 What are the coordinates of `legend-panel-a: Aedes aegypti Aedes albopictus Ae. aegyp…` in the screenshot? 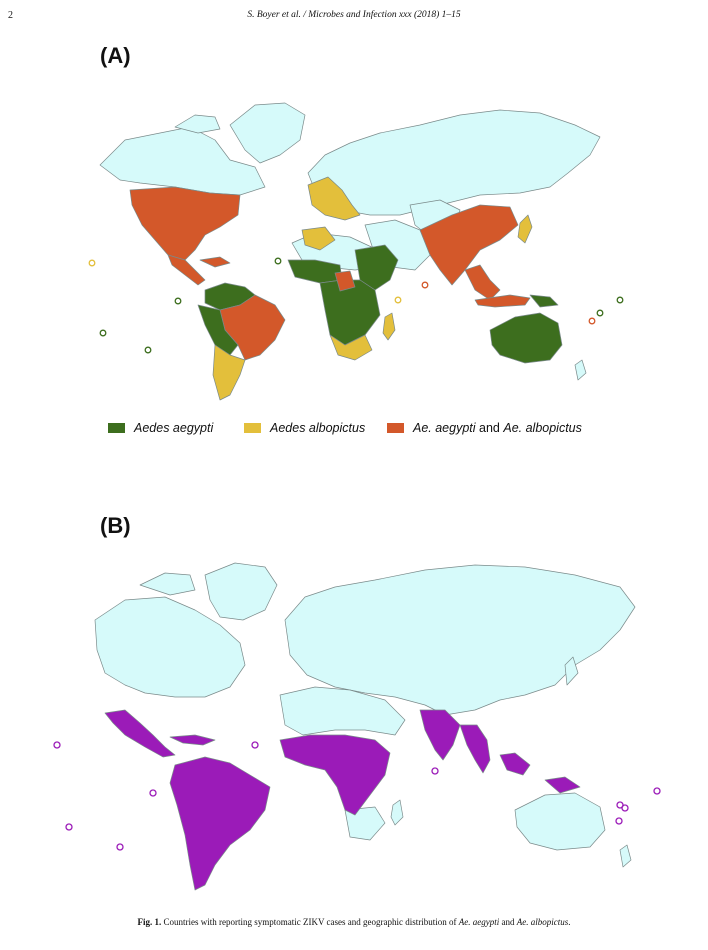 It's located at (354, 431).